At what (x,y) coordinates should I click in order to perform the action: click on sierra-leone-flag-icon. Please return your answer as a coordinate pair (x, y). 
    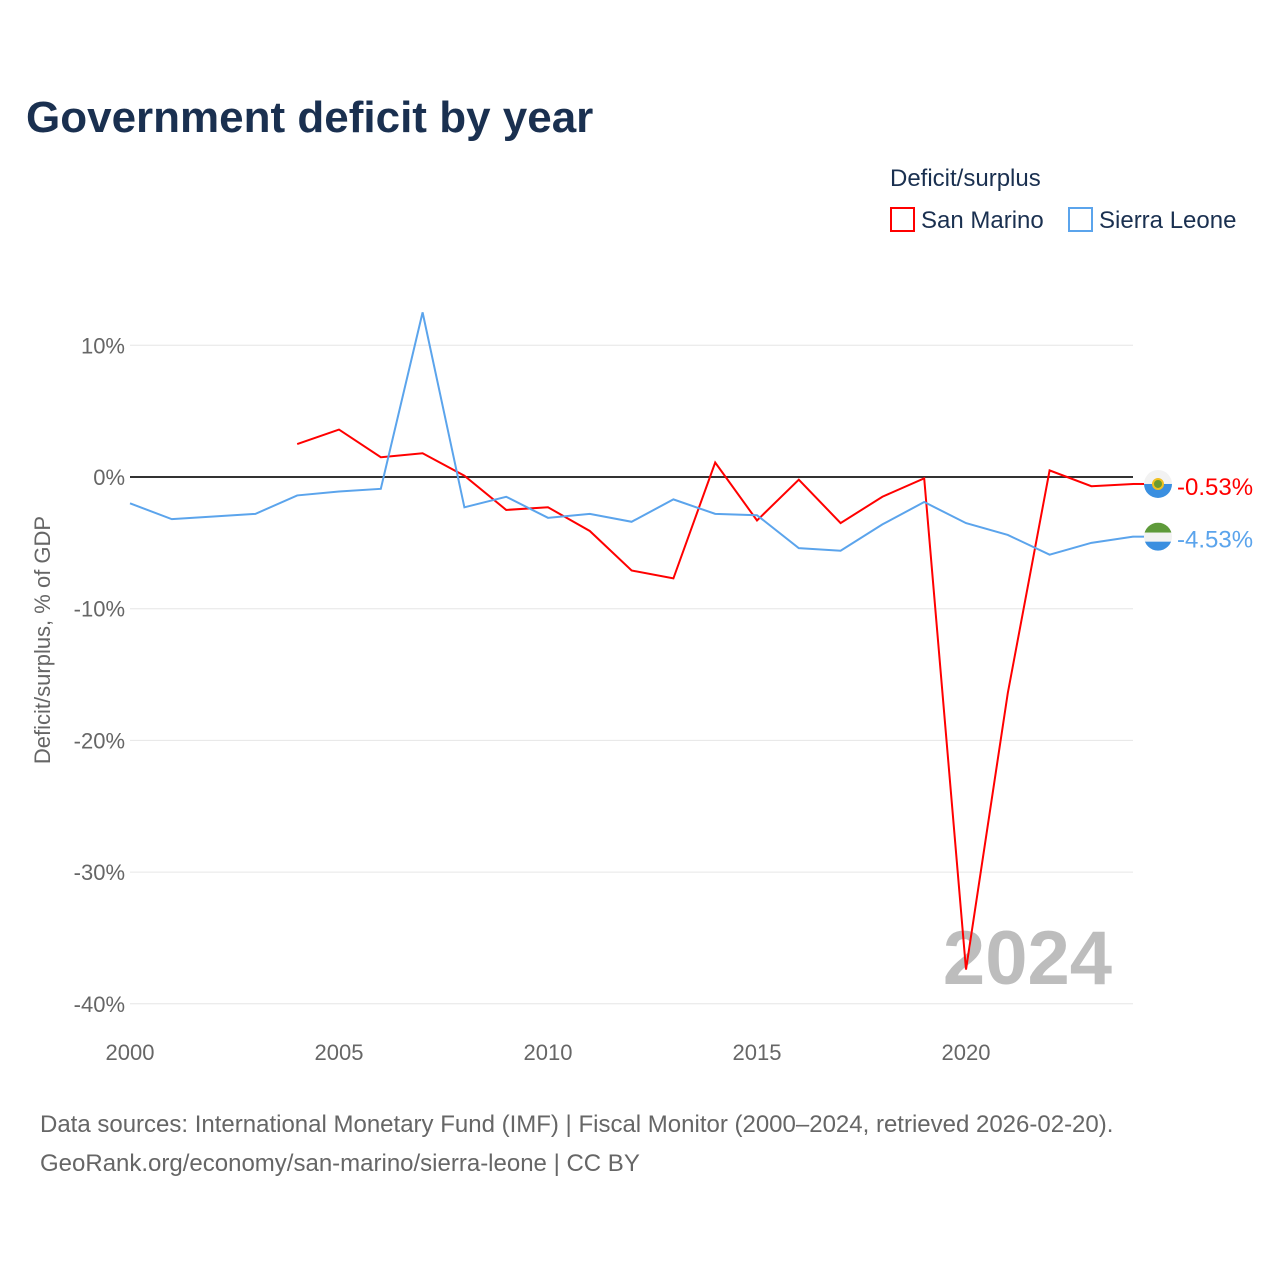
    Looking at the image, I should click on (1158, 536).